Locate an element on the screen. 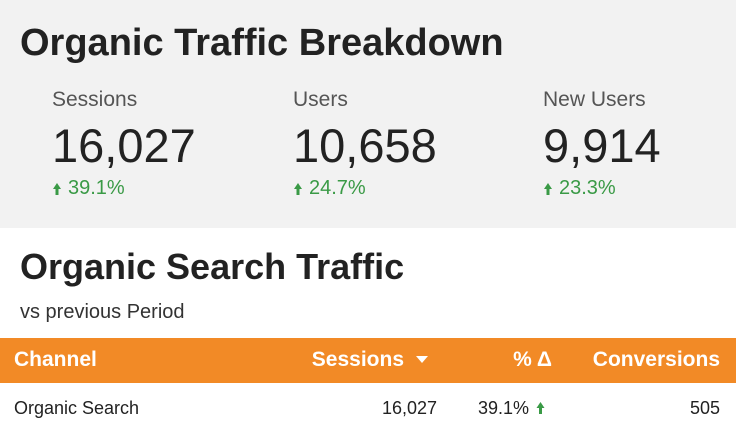  table-header is located at coordinates (368, 360).